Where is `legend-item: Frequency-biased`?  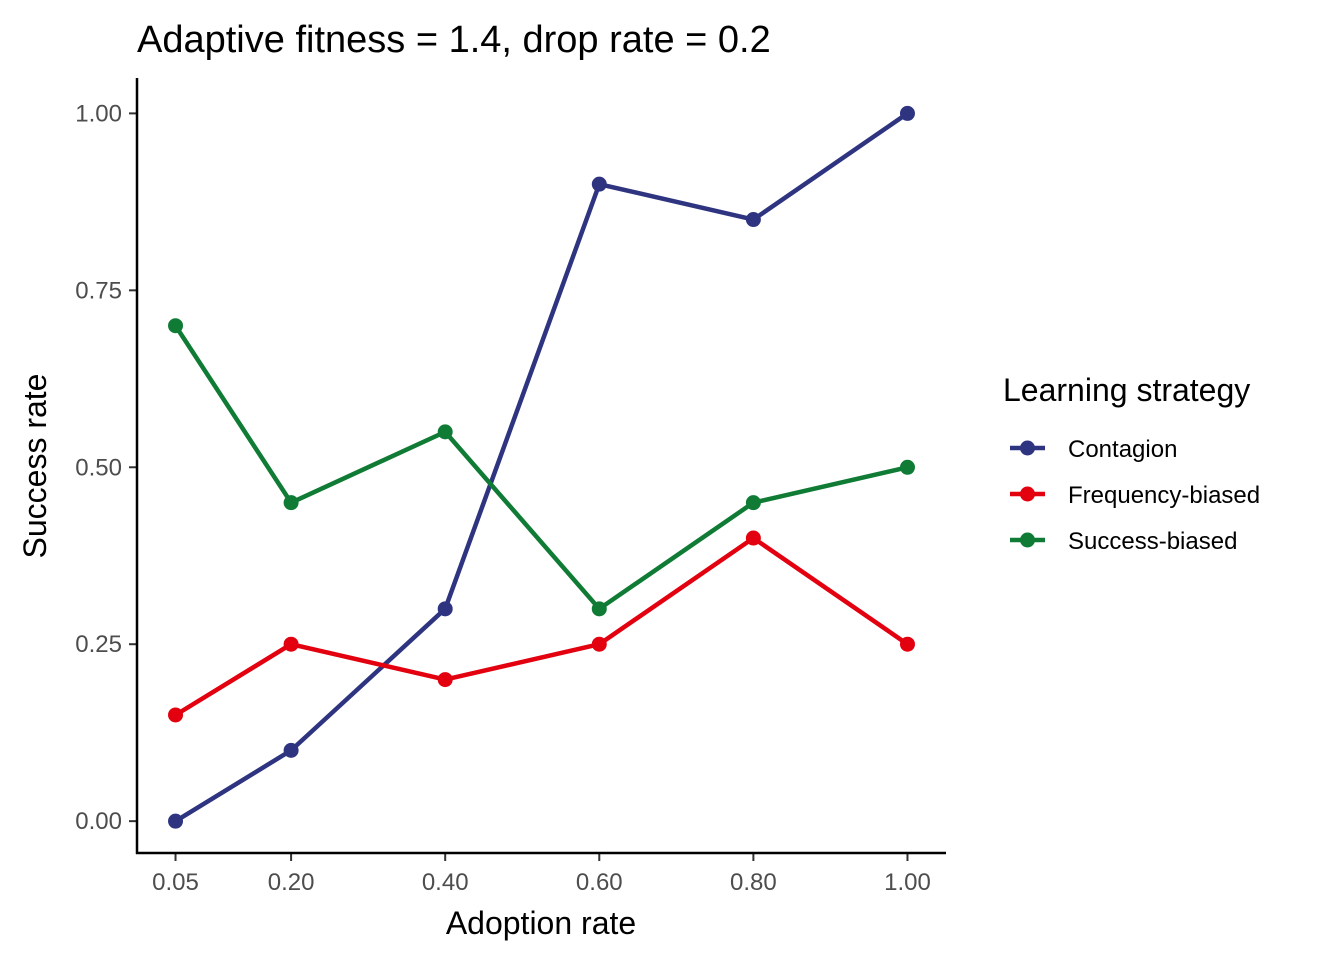
legend-item: Frequency-biased is located at coordinates (1135, 495).